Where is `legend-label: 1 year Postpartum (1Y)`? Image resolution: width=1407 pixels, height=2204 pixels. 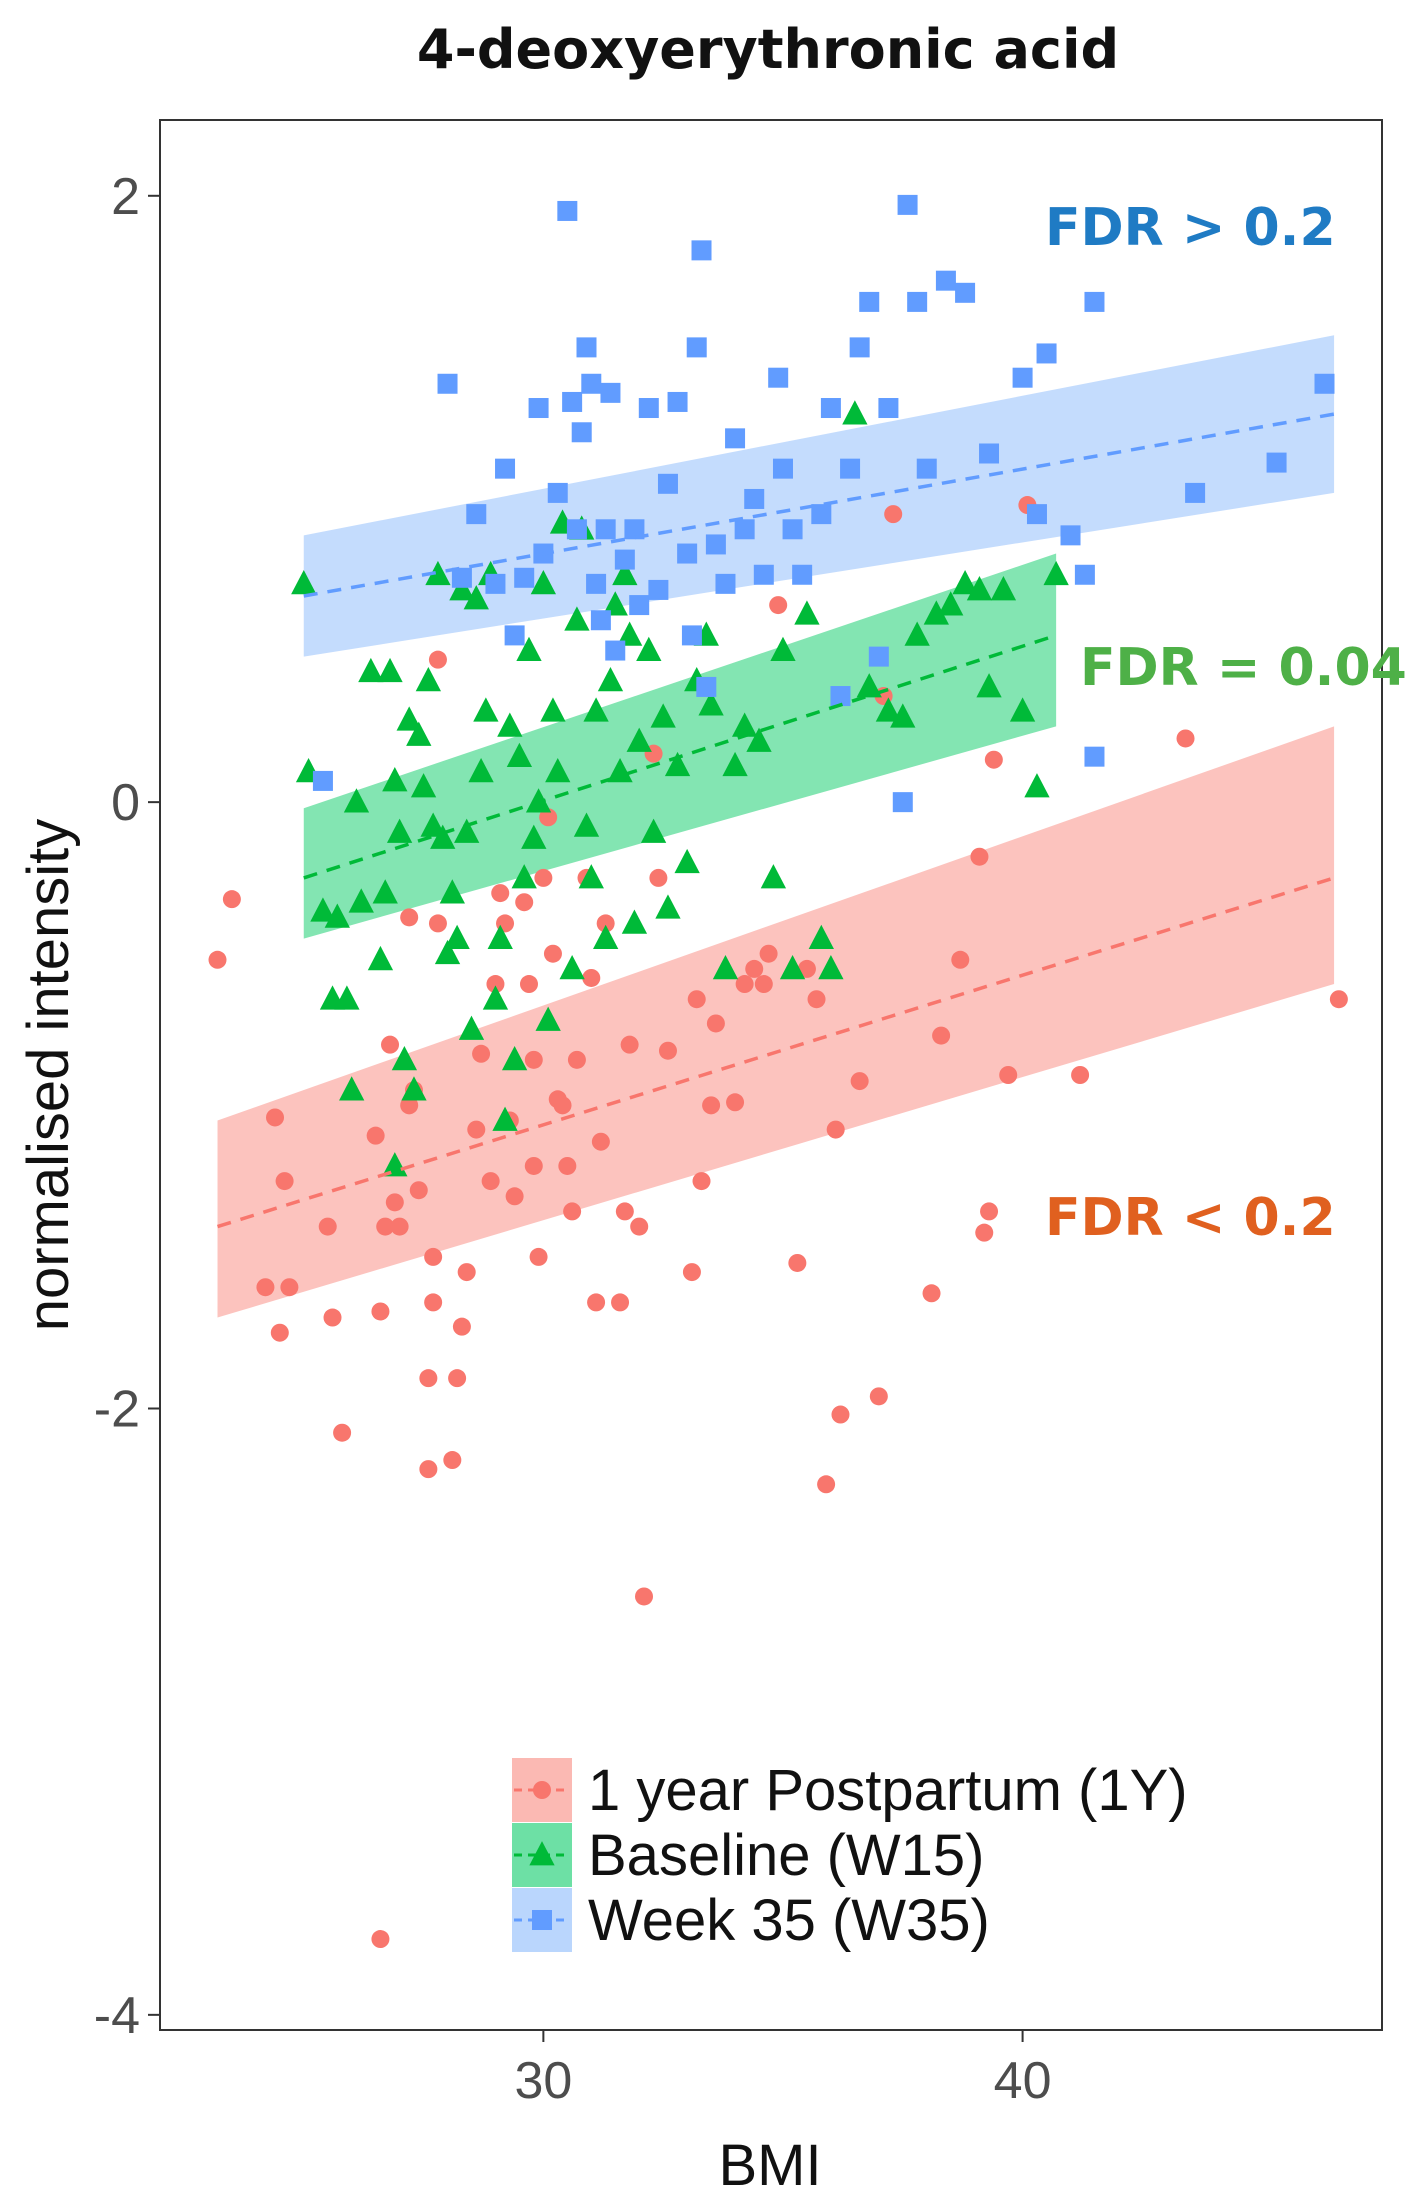 legend-label: 1 year Postpartum (1Y) is located at coordinates (888, 1790).